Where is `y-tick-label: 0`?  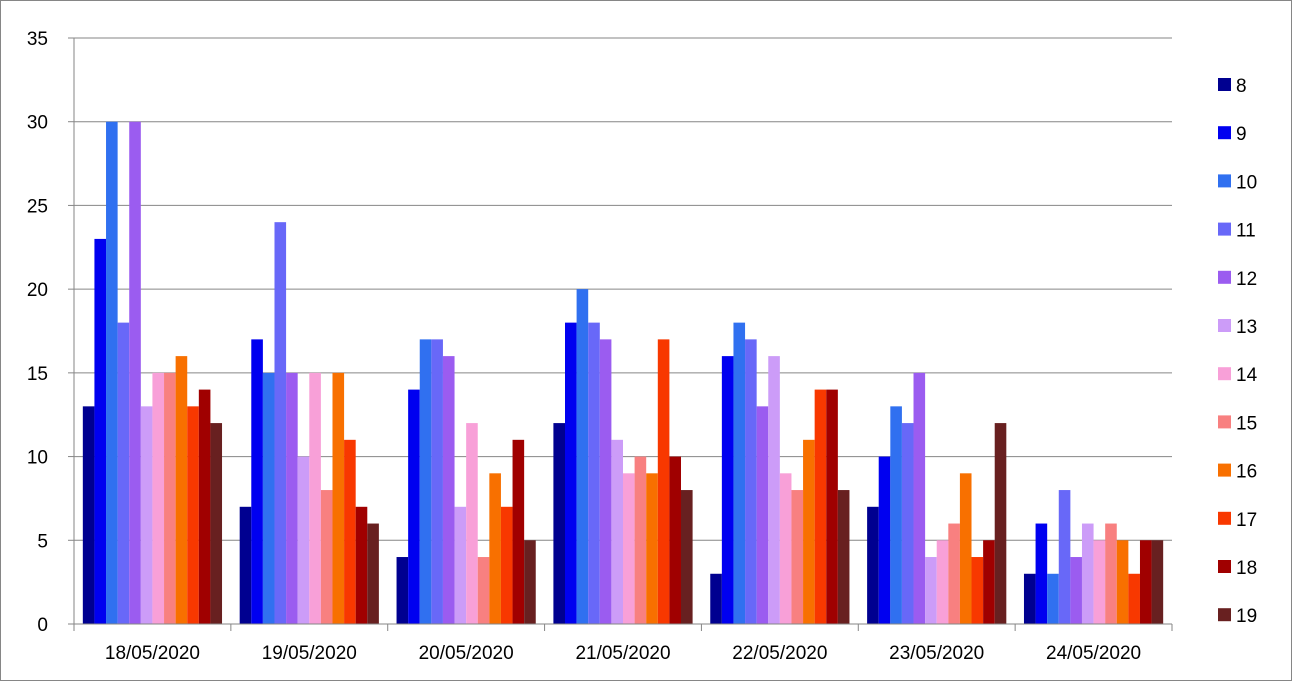
y-tick-label: 0 is located at coordinates (42, 625).